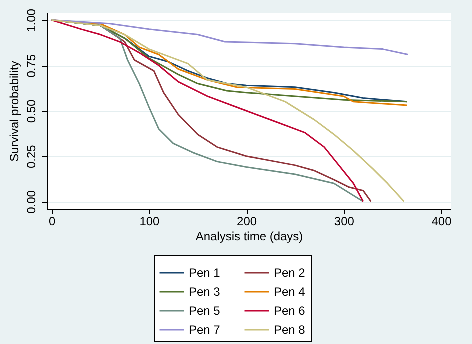 This screenshot has width=472, height=344. Describe the element at coordinates (205, 273) in the screenshot. I see `legend-label: Pen 1` at that location.